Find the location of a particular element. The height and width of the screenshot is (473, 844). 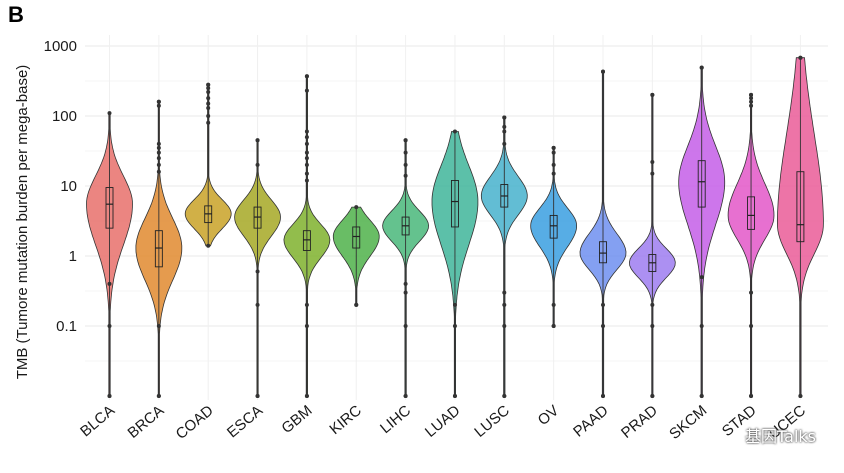

violin-luad is located at coordinates (455, 263).